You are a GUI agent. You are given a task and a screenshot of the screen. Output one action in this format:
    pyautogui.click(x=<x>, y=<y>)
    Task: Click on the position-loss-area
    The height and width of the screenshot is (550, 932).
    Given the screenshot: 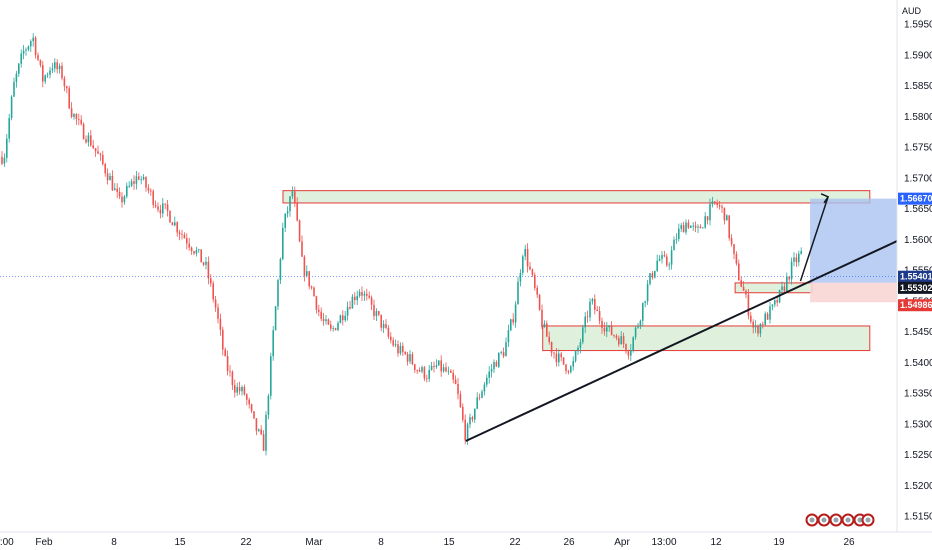 What is the action you would take?
    pyautogui.click(x=853, y=292)
    